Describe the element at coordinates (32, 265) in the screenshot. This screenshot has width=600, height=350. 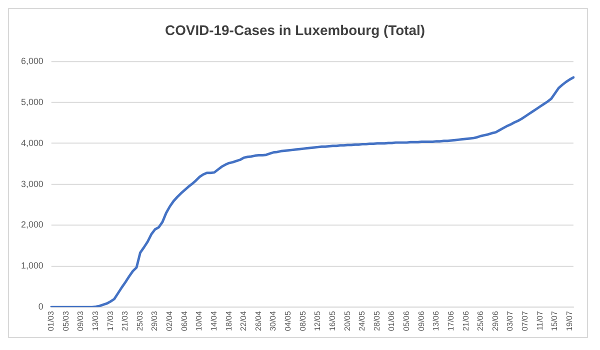
I see `y-tick-label: 1,000` at that location.